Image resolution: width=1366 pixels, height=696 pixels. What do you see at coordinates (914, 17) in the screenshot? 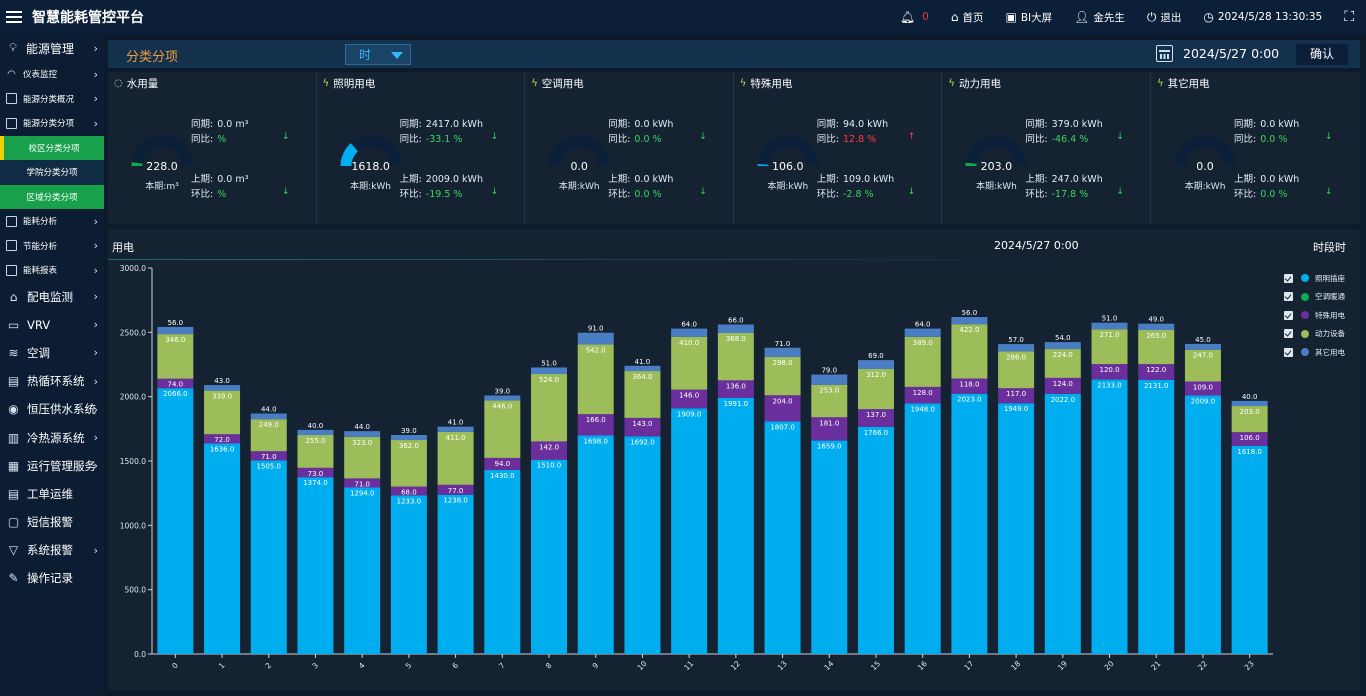
I see `notification-button: 🔔︎ 0` at bounding box center [914, 17].